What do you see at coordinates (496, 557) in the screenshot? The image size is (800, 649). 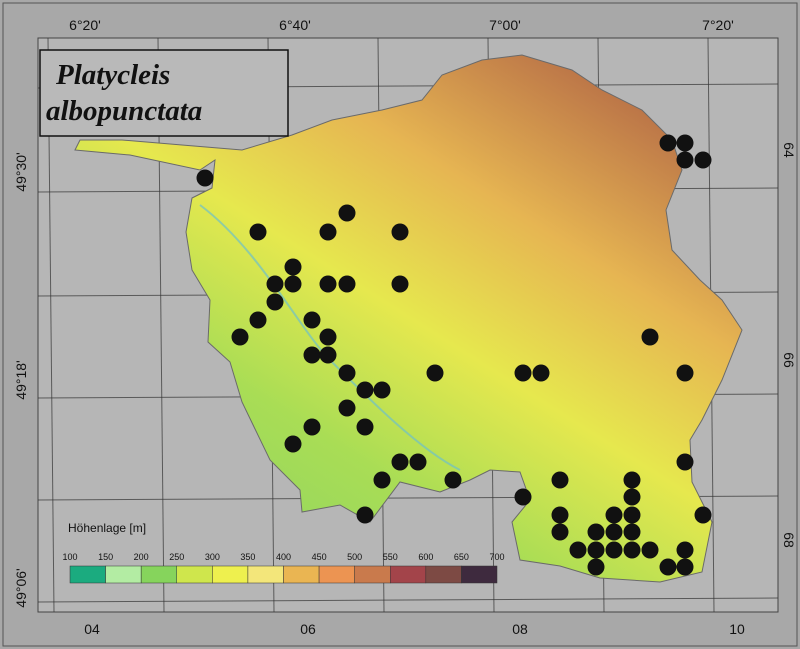 I see `legend-tick-label: 700` at bounding box center [496, 557].